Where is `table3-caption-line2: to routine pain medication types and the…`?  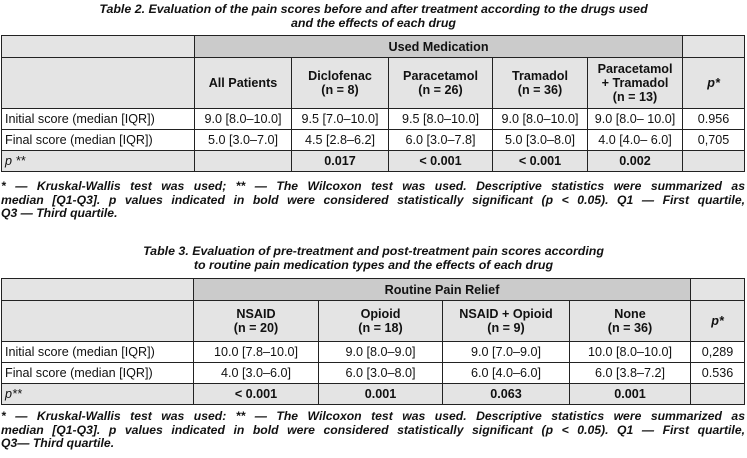
table3-caption-line2: to routine pain medication types and the… is located at coordinates (373, 265).